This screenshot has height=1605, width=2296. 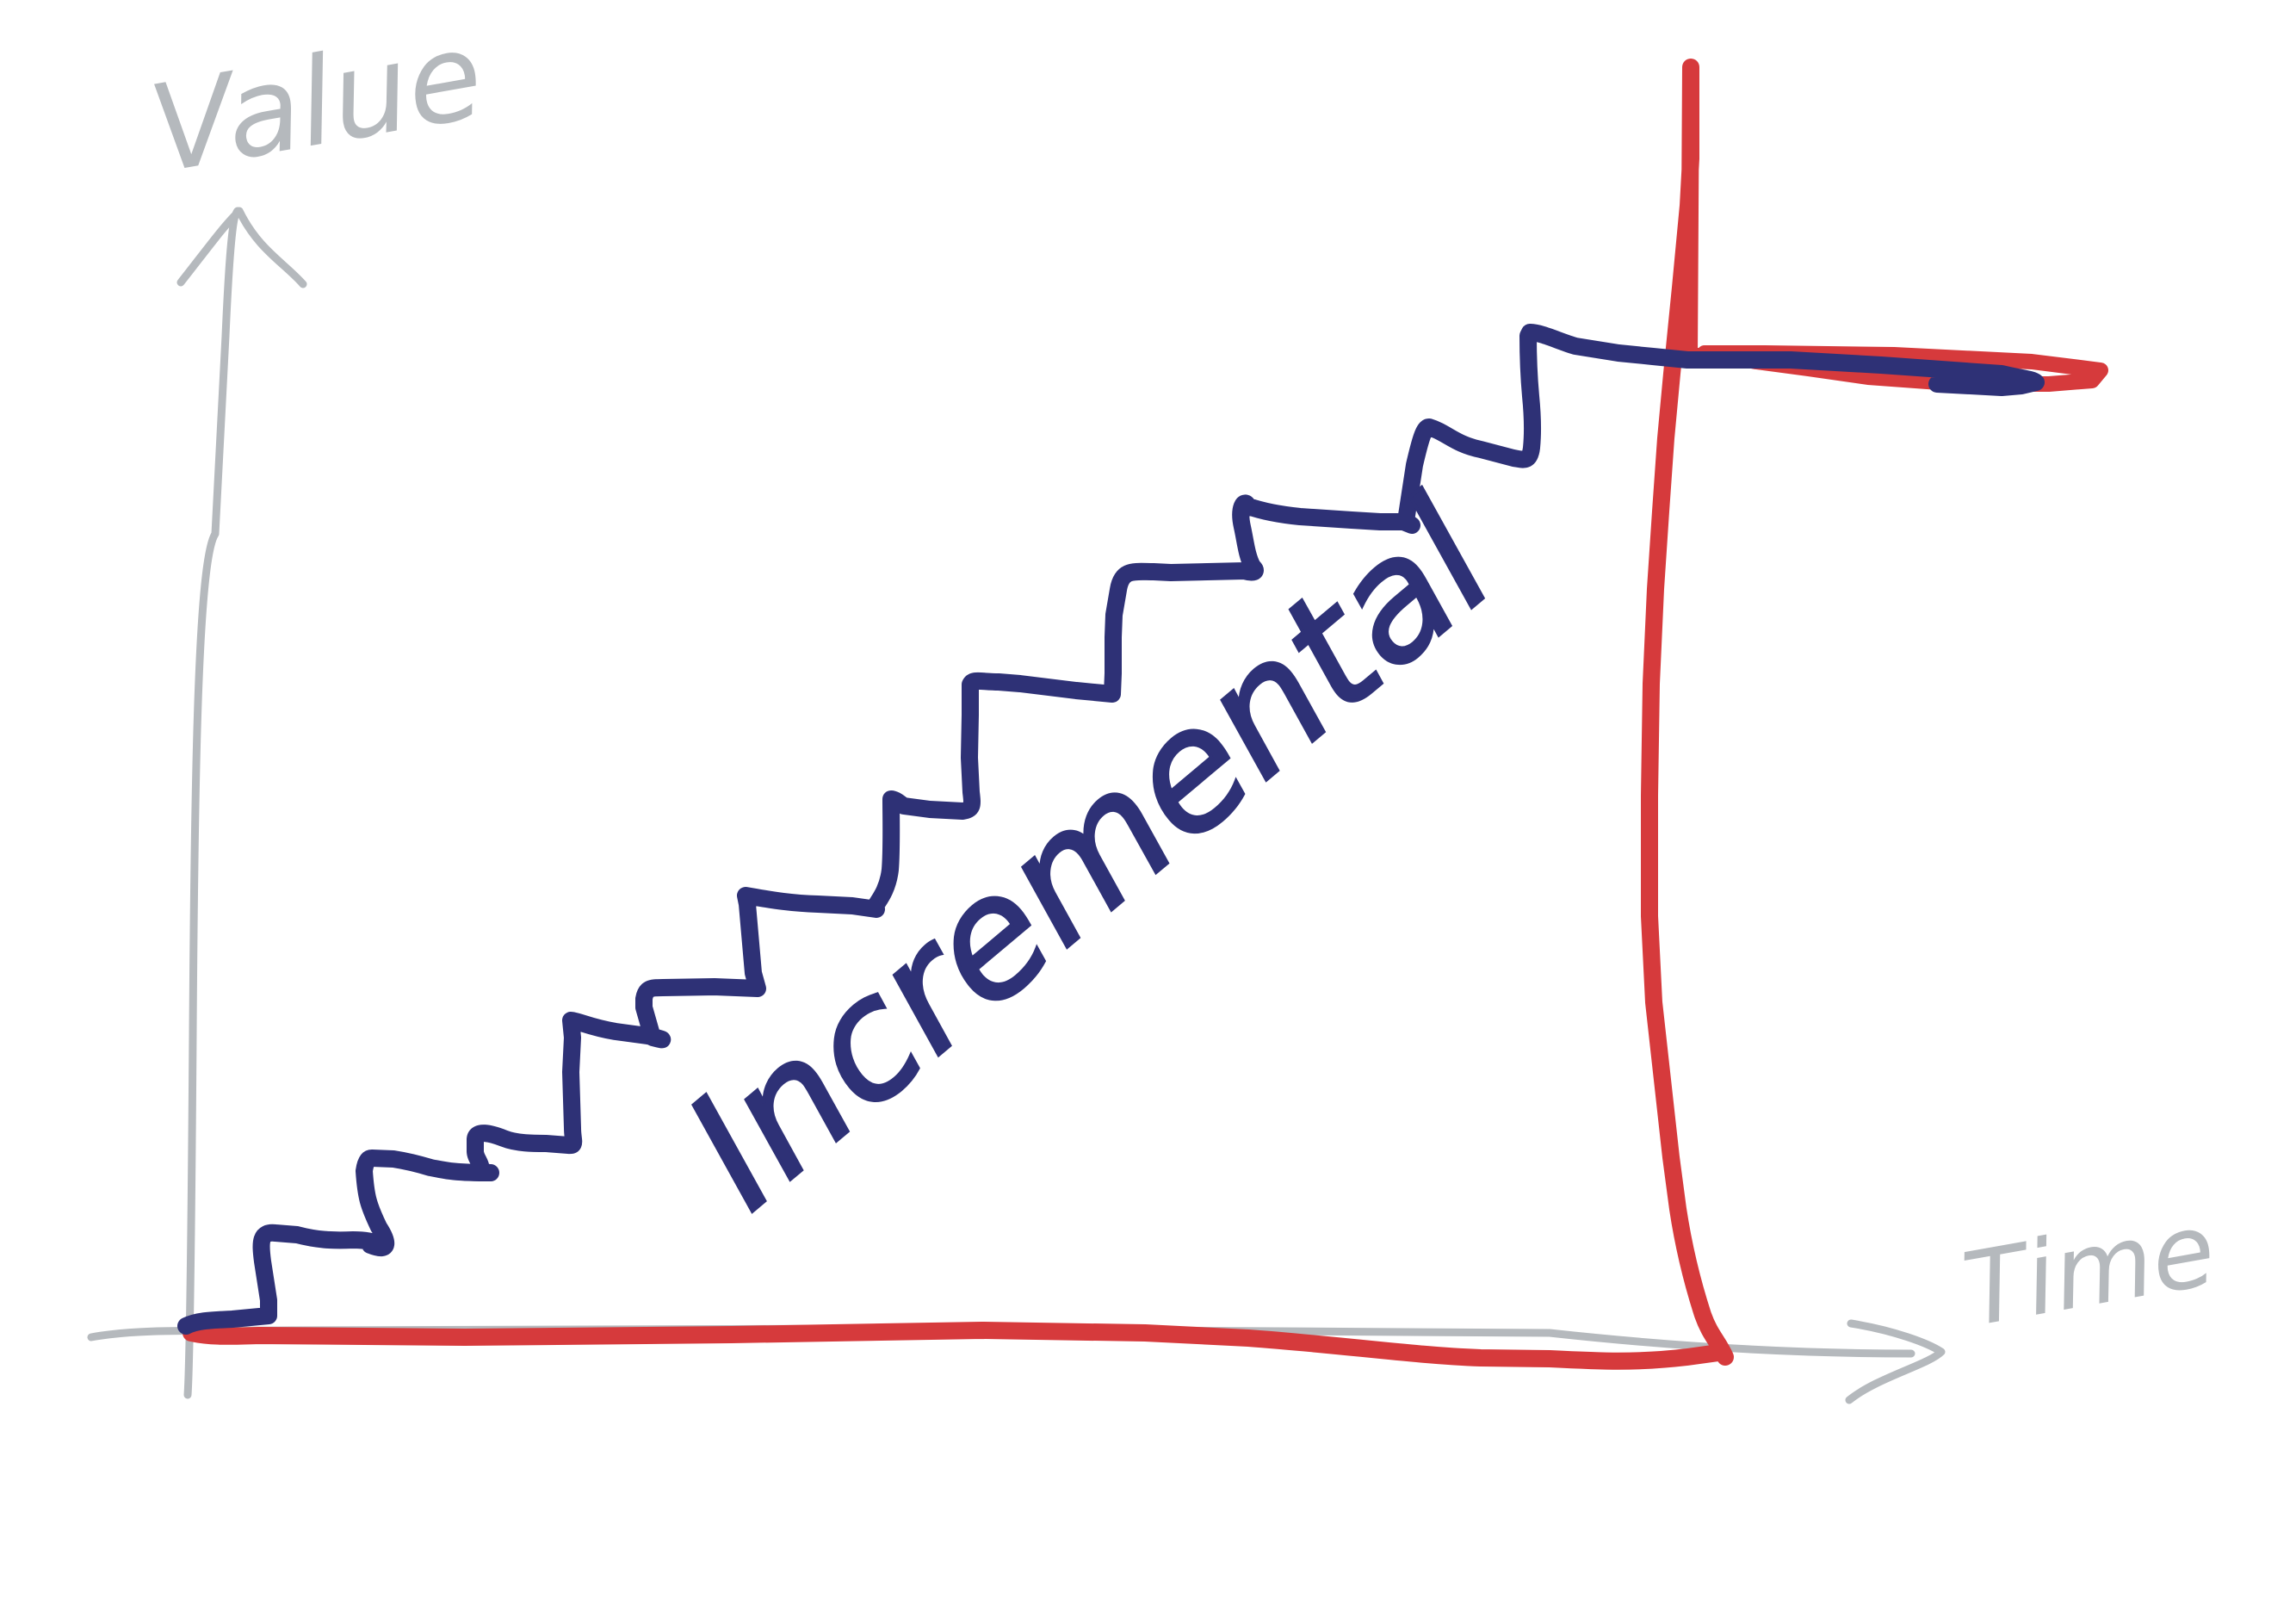 What do you see at coordinates (1895, 1361) in the screenshot?
I see `x-axis-arrowhead` at bounding box center [1895, 1361].